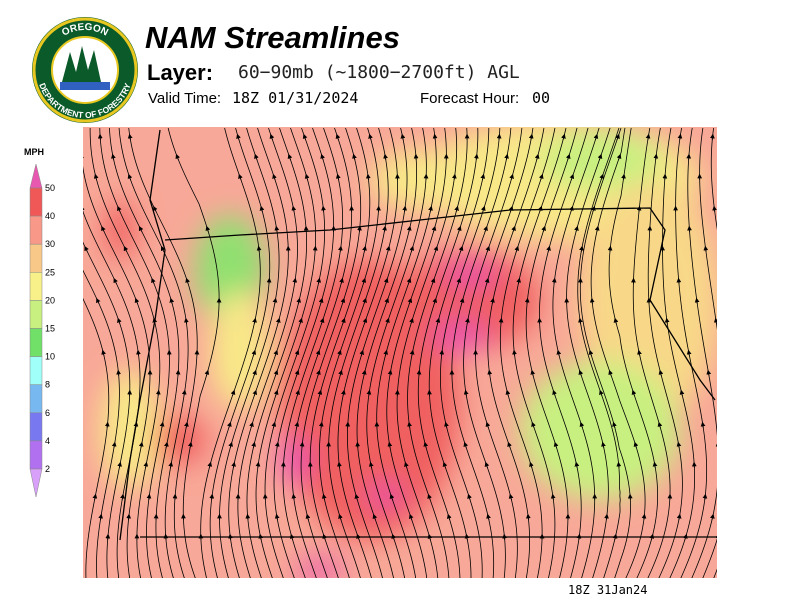  What do you see at coordinates (85, 70) in the screenshot?
I see `logo: OREGON DEPARTMENT OF FORESTRY` at bounding box center [85, 70].